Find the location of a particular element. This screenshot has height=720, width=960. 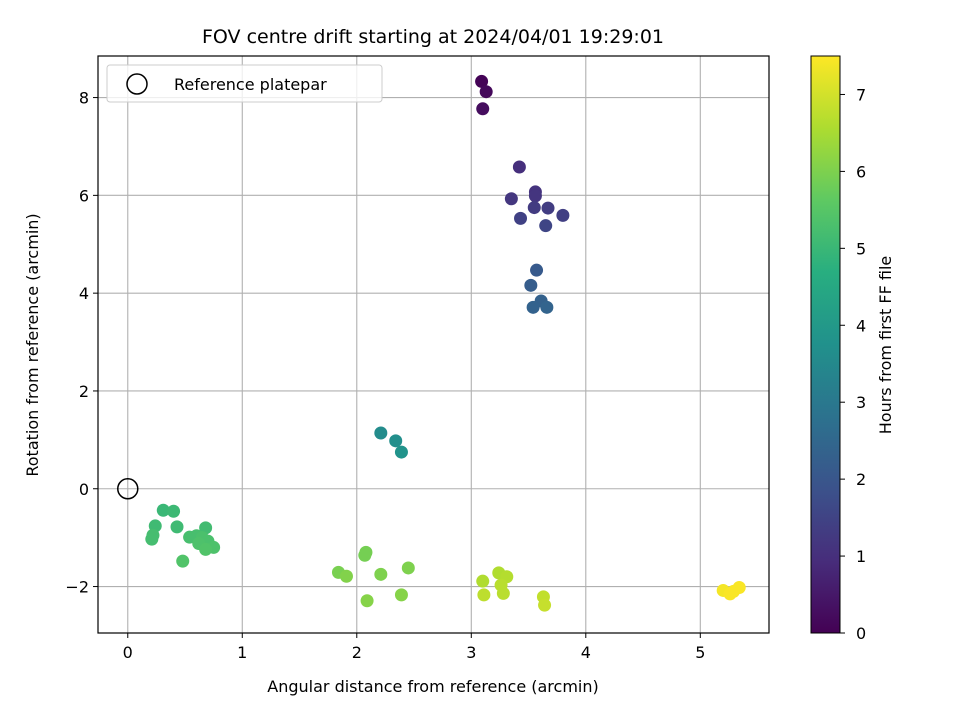

y-tick-label: 0 is located at coordinates (84, 489).